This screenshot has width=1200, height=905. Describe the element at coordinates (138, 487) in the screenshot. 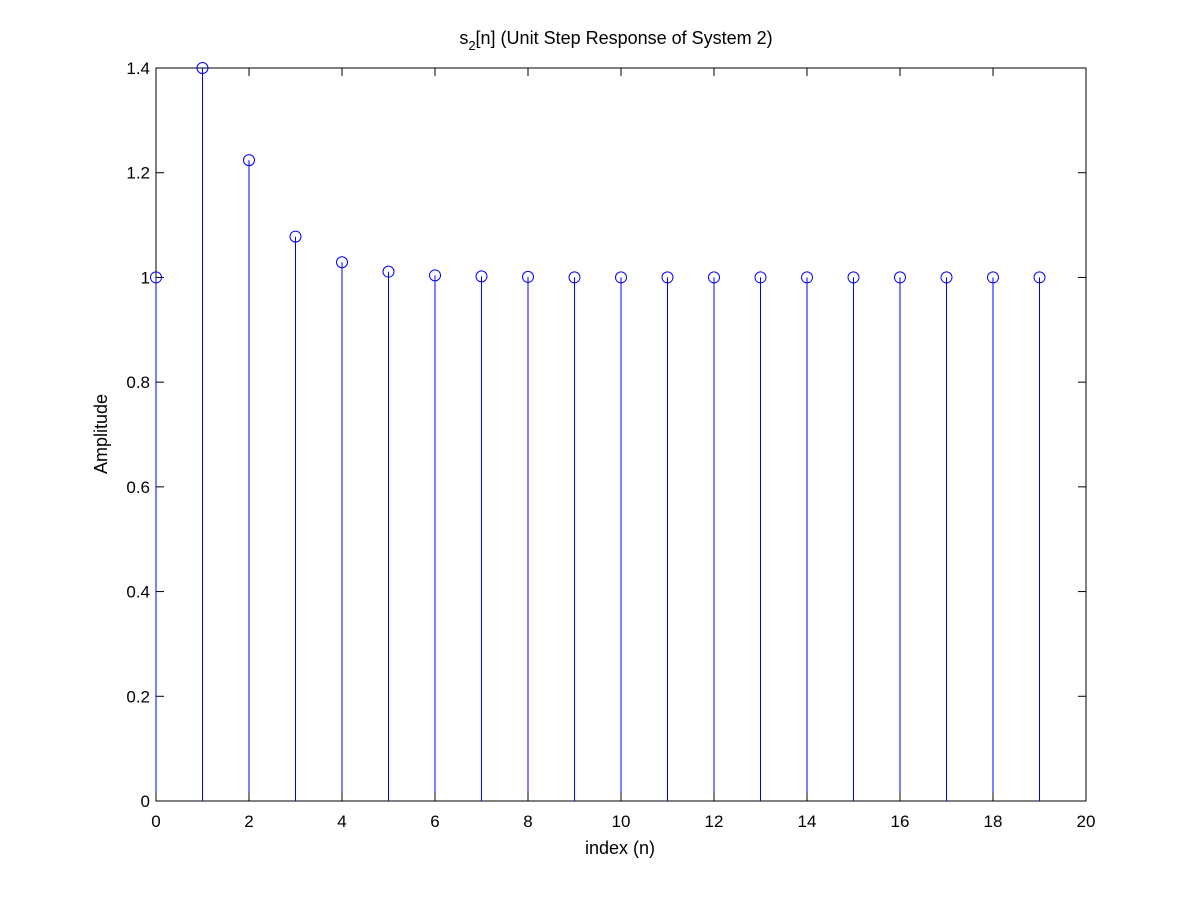

I see `y-tick-label: 0.6` at that location.